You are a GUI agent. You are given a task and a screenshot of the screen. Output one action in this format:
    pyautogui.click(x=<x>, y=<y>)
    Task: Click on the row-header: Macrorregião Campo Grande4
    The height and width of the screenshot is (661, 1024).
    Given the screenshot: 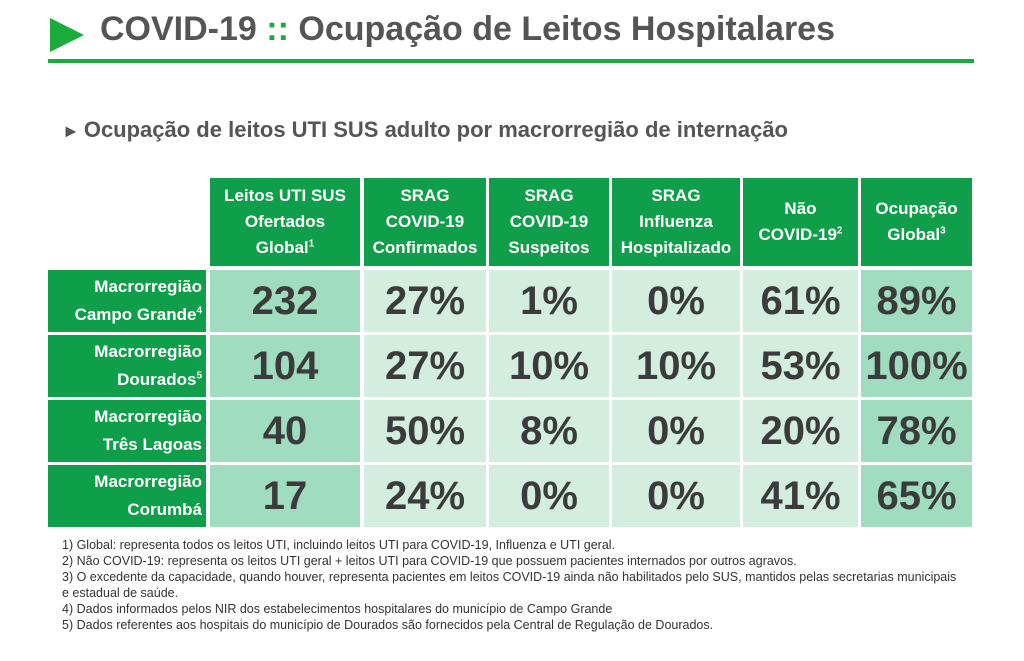 What is the action you would take?
    pyautogui.click(x=127, y=301)
    